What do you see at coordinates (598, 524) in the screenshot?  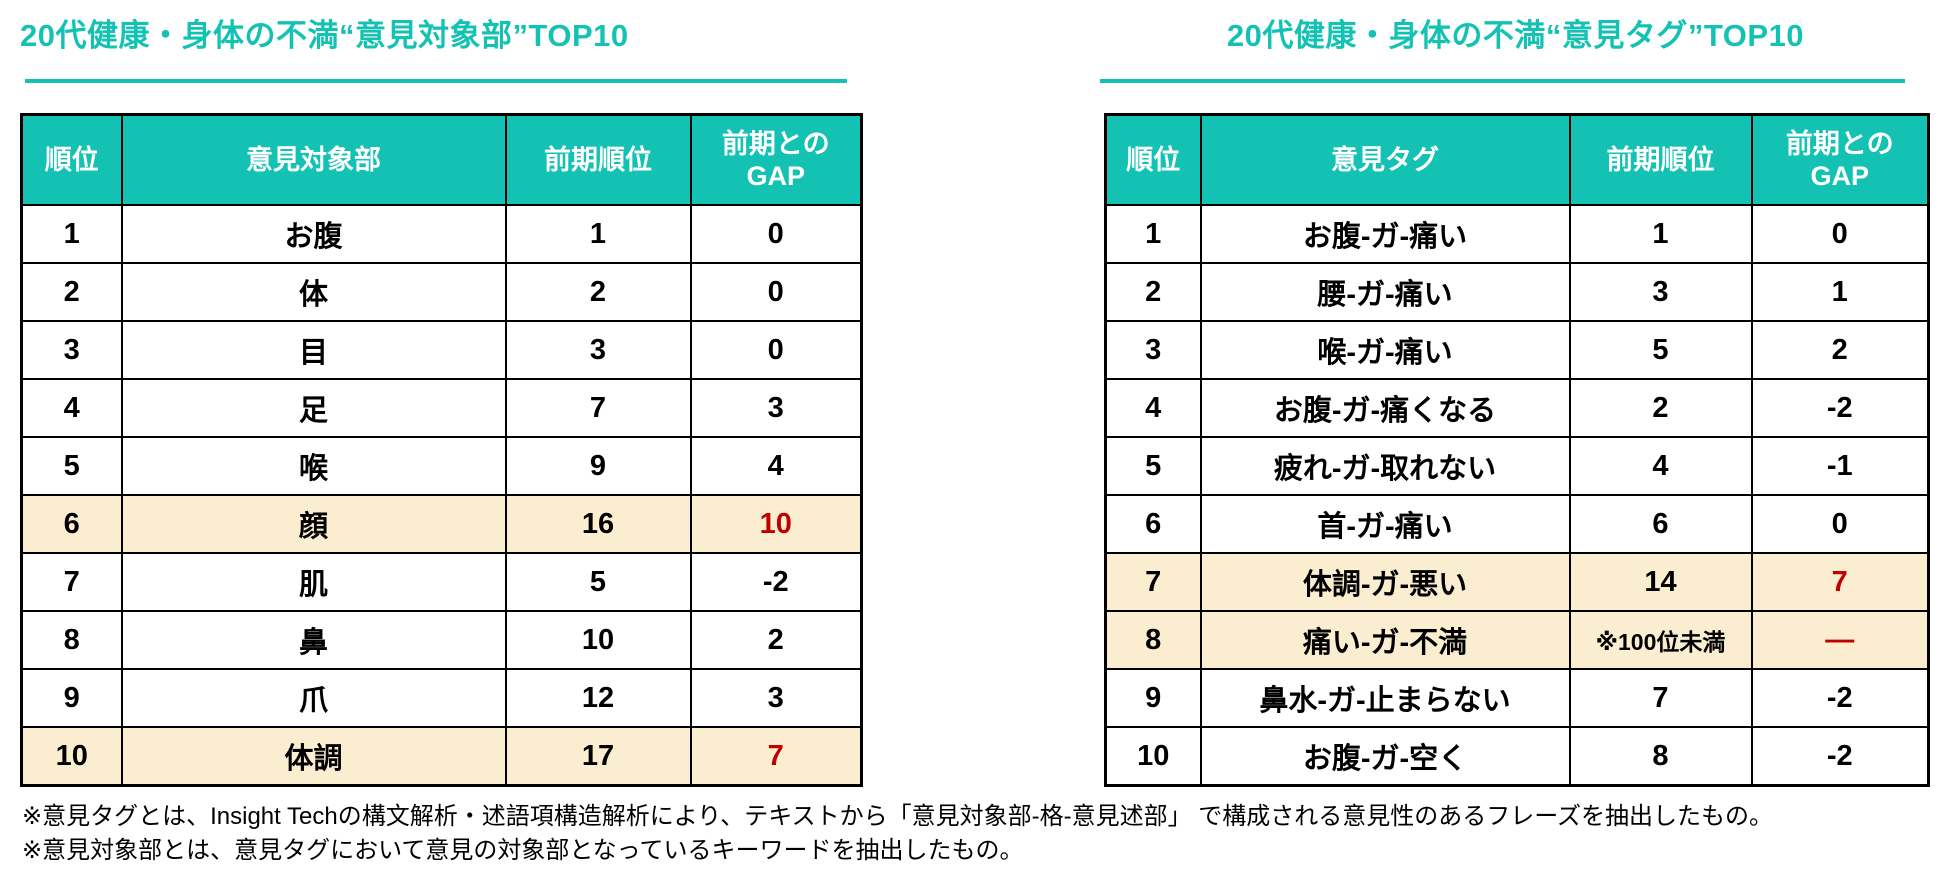 I see `previous-rank-cell: 16` at bounding box center [598, 524].